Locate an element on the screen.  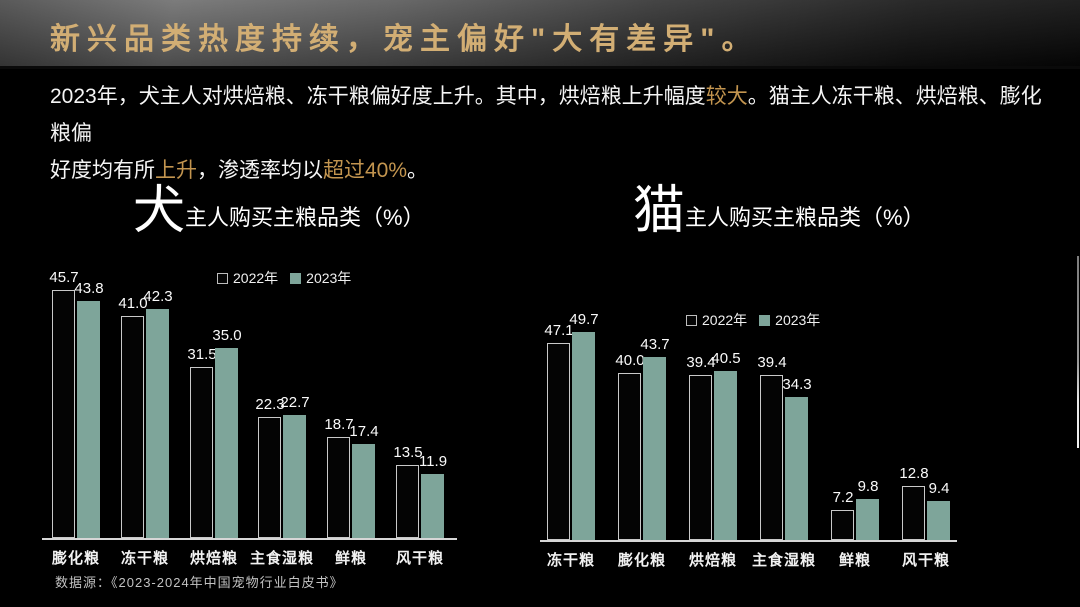
value-label: 7.2 is located at coordinates (843, 497).